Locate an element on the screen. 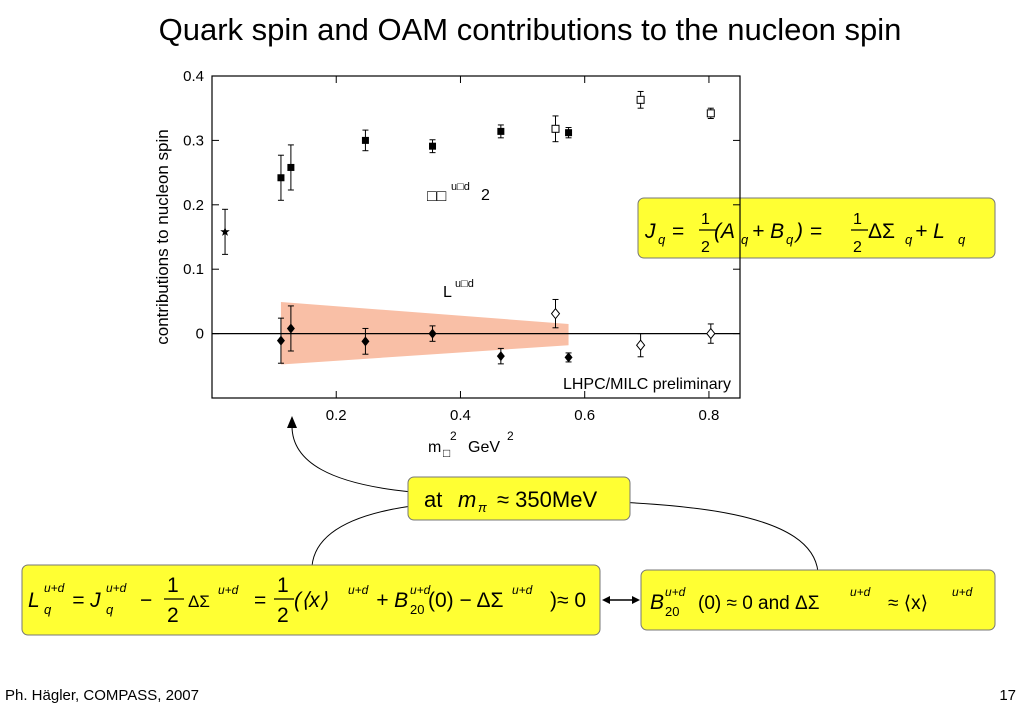 This screenshot has width=1023, height=708. y-tick-label: 0 is located at coordinates (200, 334).